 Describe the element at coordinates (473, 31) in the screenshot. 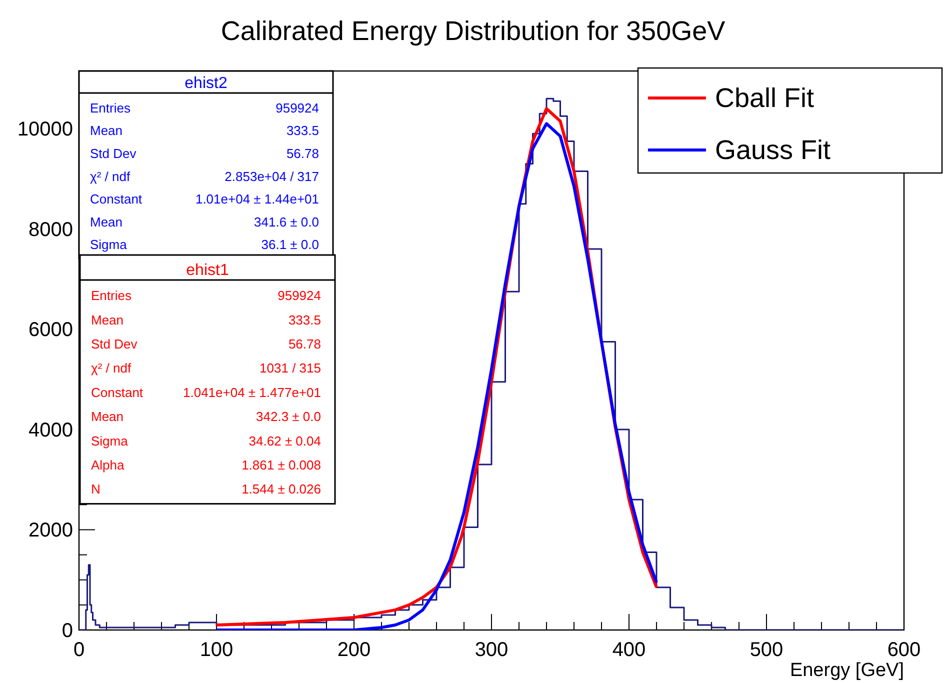

I see `chart-title: Calibrated Energy Distribution for 350GeV` at that location.